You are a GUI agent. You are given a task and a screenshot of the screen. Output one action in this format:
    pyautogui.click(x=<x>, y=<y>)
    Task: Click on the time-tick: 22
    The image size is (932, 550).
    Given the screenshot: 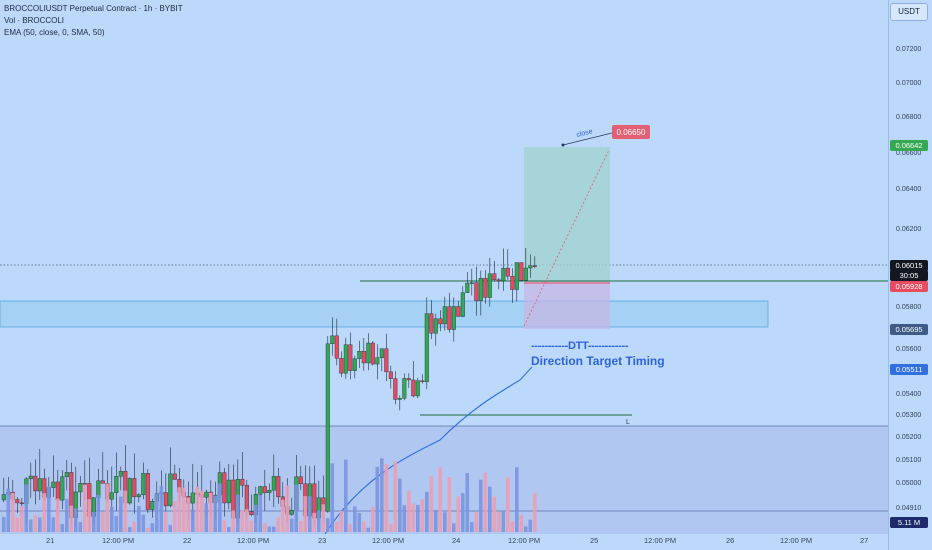 What is the action you would take?
    pyautogui.click(x=187, y=540)
    